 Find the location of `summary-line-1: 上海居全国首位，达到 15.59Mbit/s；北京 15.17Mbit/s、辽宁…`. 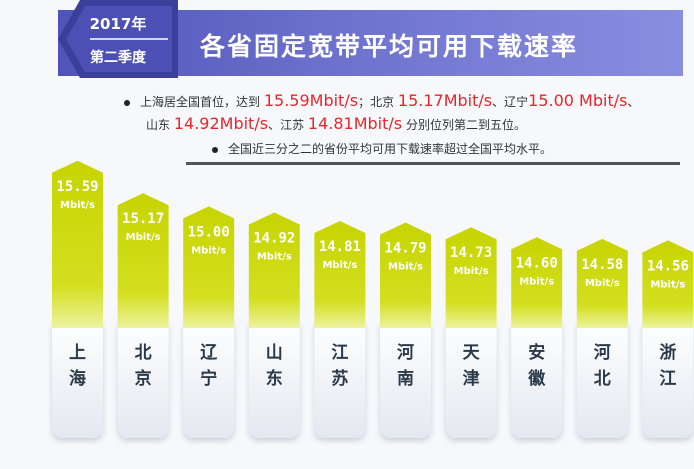

summary-line-1: 上海居全国首位，达到 15.59Mbit/s；北京 15.17Mbit/s、辽宁… is located at coordinates (381, 100).